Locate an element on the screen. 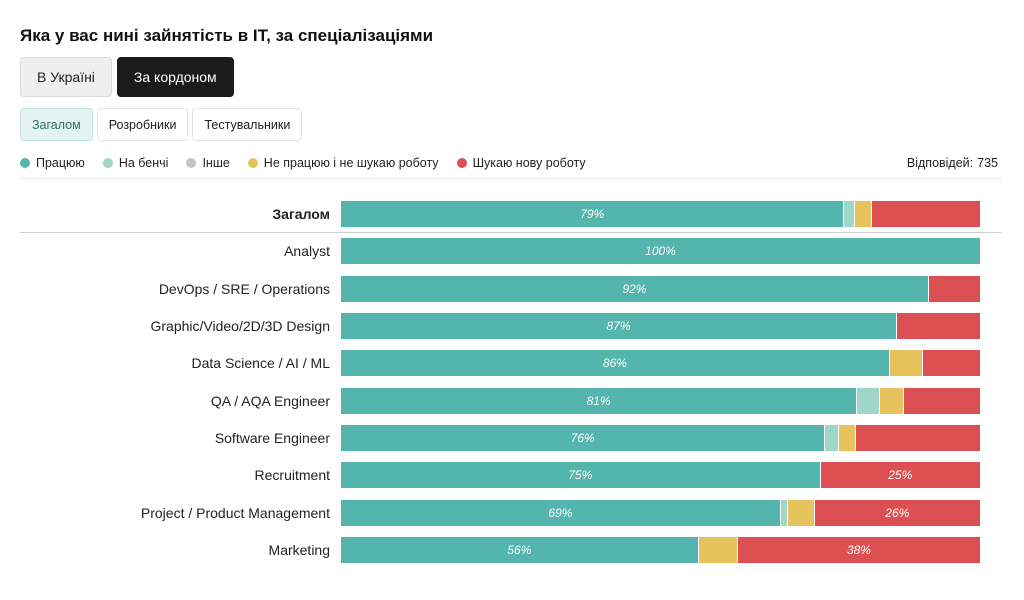 This screenshot has width=1024, height=600. legend-label-looking: Шукаю нову роботу is located at coordinates (529, 163).